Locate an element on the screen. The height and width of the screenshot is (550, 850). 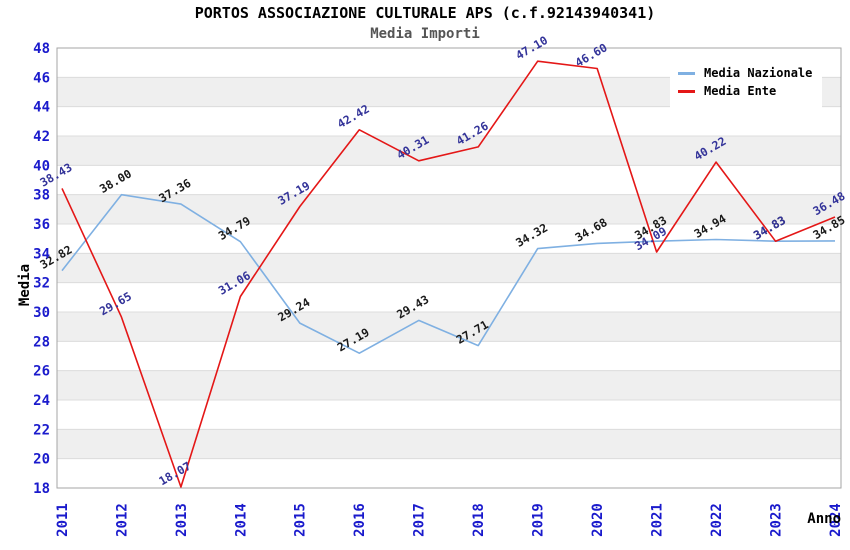
x-tick-label: 2014 is located at coordinates (241, 520).